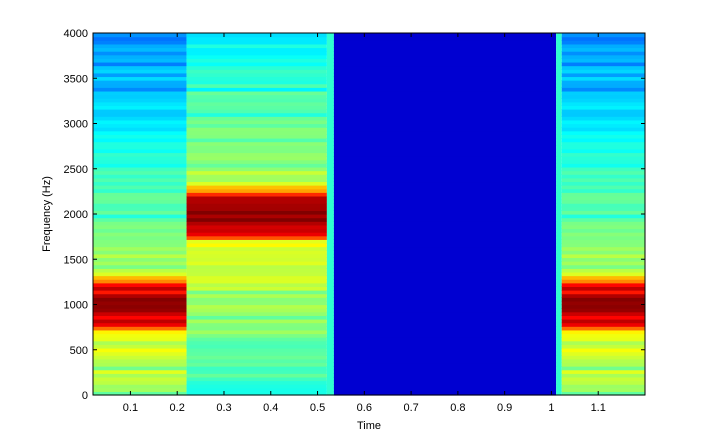 This screenshot has height=444, width=712. I want to click on x-tick-label: 0.5, so click(317, 408).